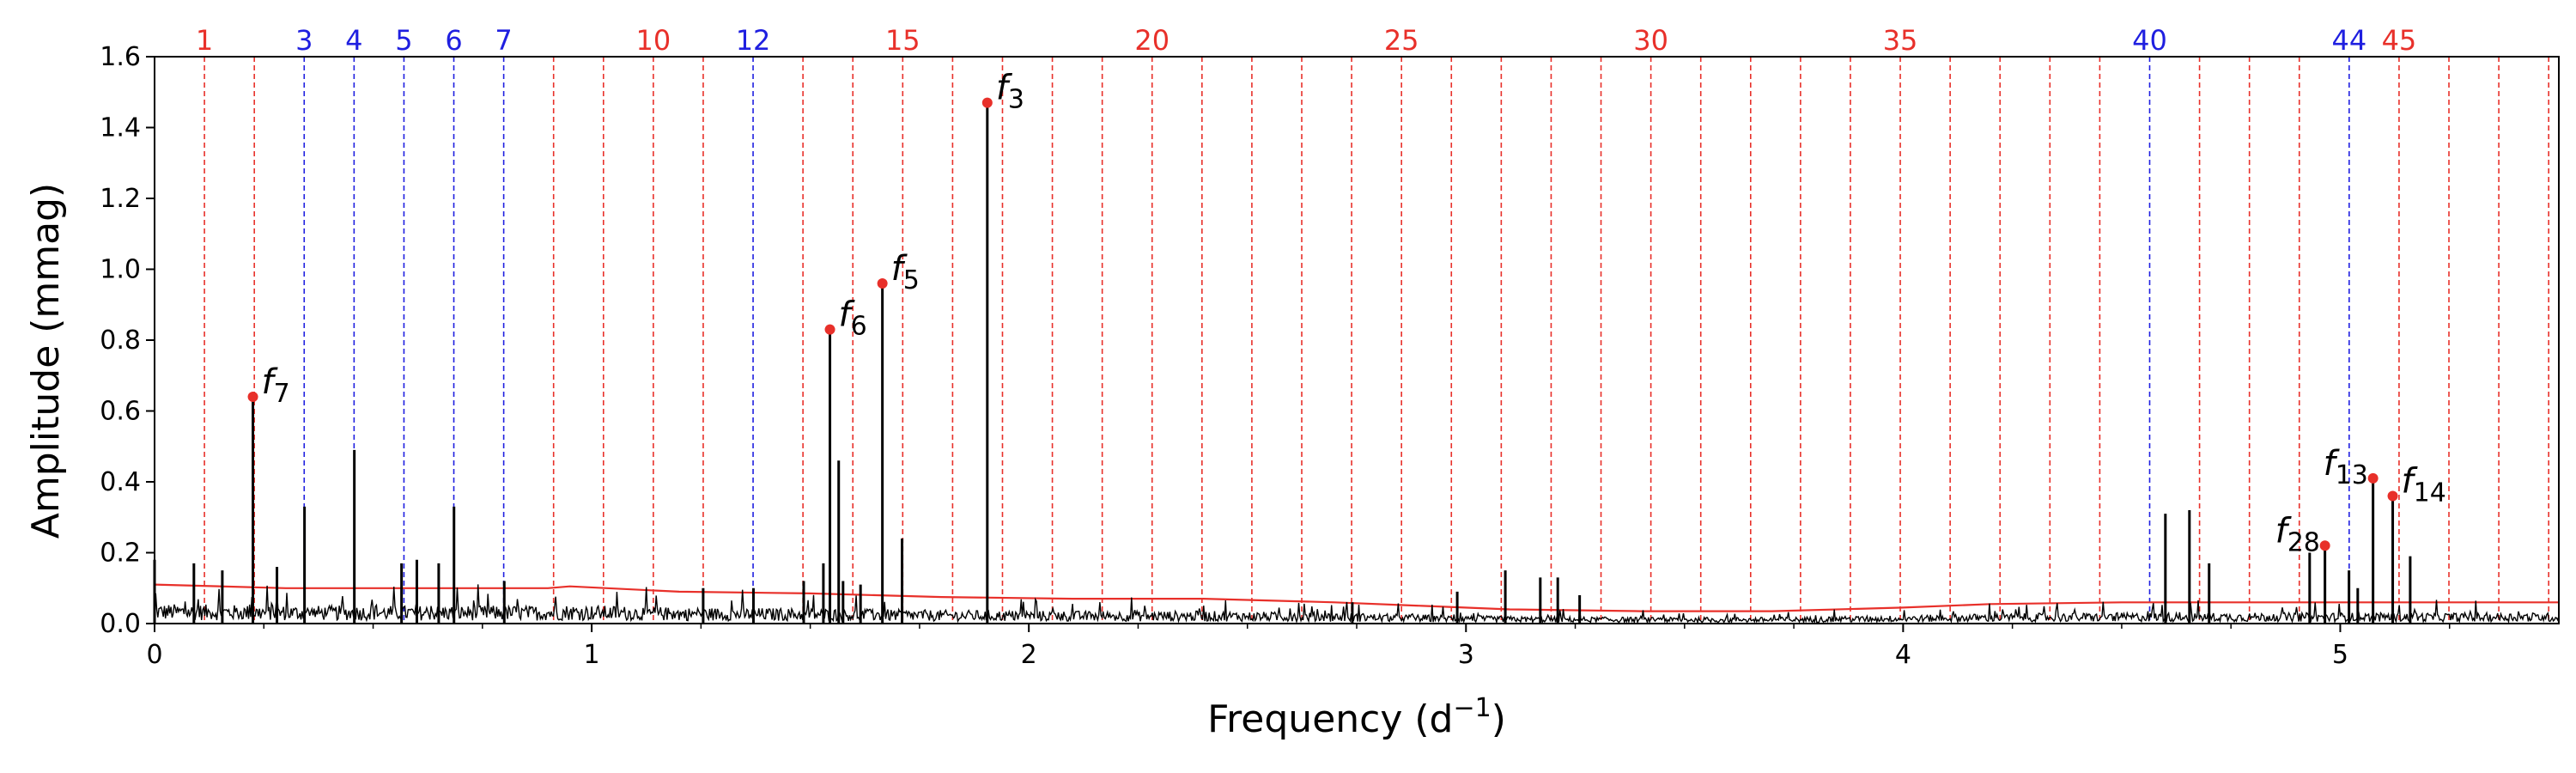 The height and width of the screenshot is (773, 2576). I want to click on noise-layer, so click(1356, 597).